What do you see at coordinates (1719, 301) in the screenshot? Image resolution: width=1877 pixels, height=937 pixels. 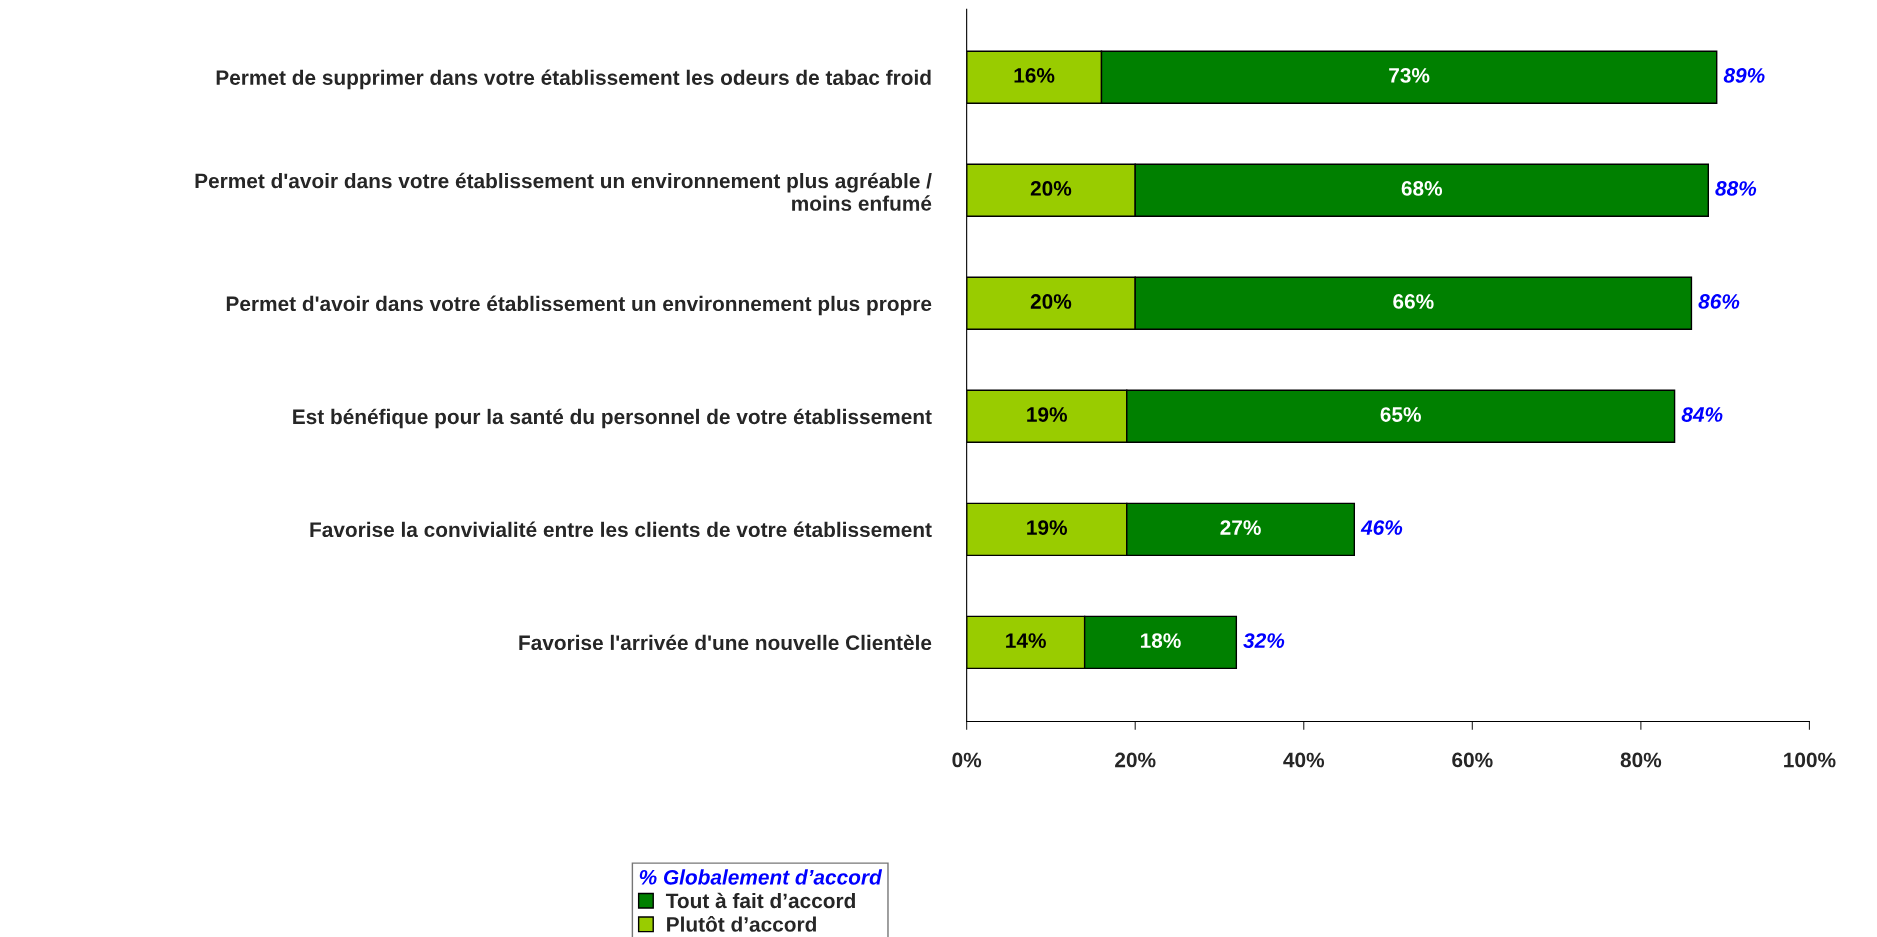 I see `total-label: 86%` at bounding box center [1719, 301].